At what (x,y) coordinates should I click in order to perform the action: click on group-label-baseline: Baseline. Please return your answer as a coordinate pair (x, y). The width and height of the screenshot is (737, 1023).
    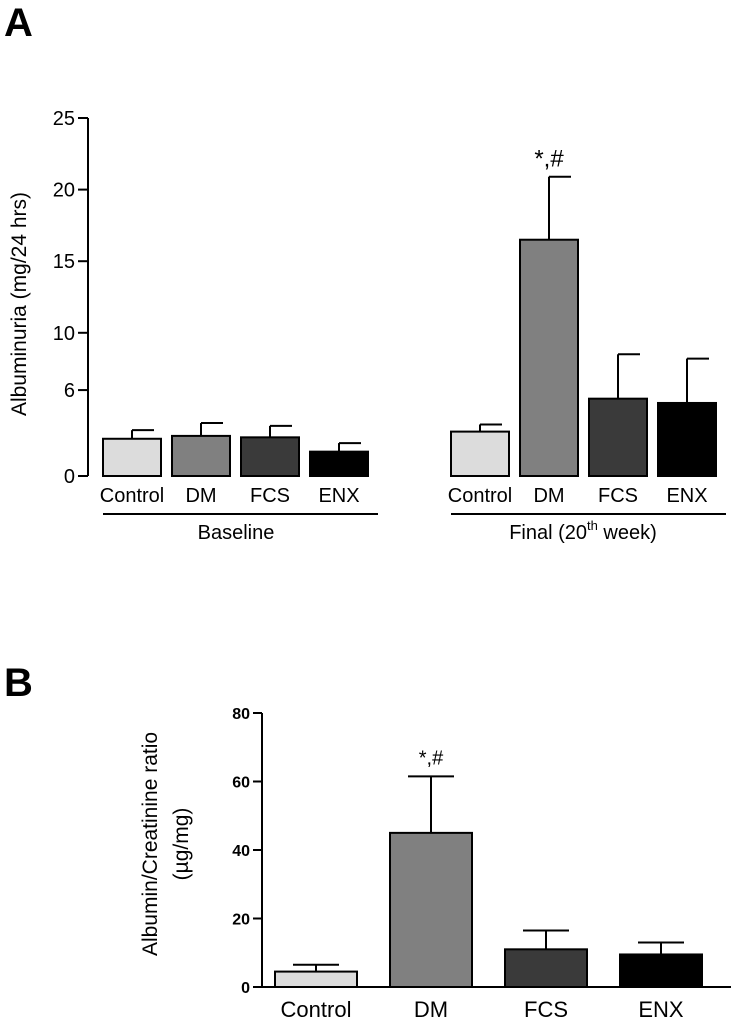
    Looking at the image, I should click on (236, 533).